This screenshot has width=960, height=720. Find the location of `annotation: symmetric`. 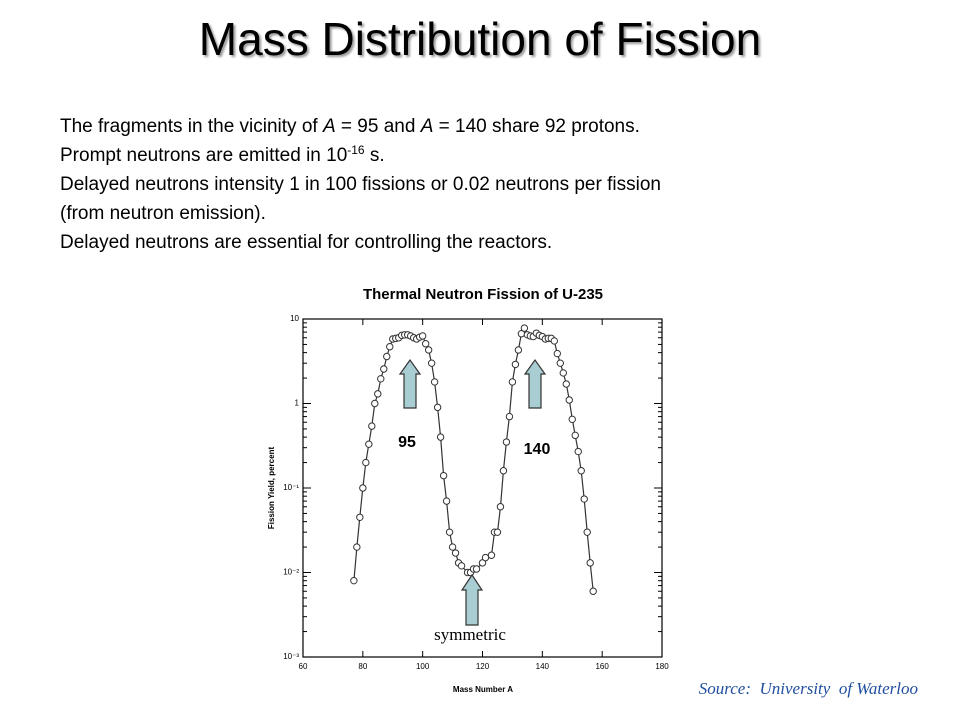

annotation: symmetric is located at coordinates (470, 634).